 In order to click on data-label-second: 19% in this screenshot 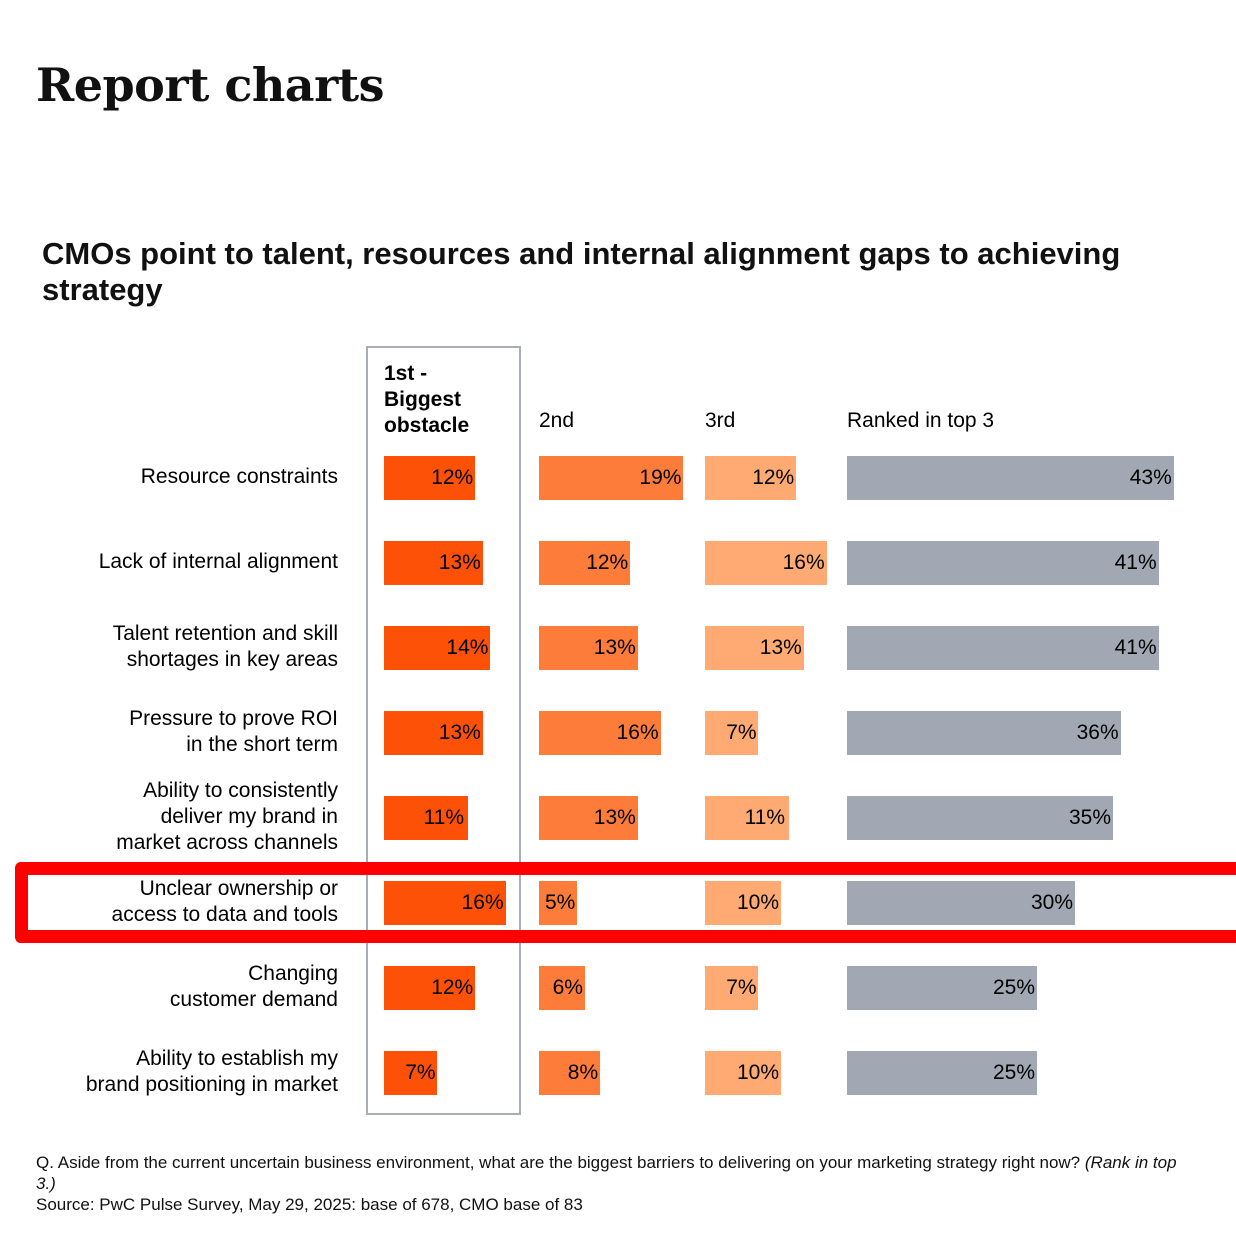, I will do `click(660, 477)`.